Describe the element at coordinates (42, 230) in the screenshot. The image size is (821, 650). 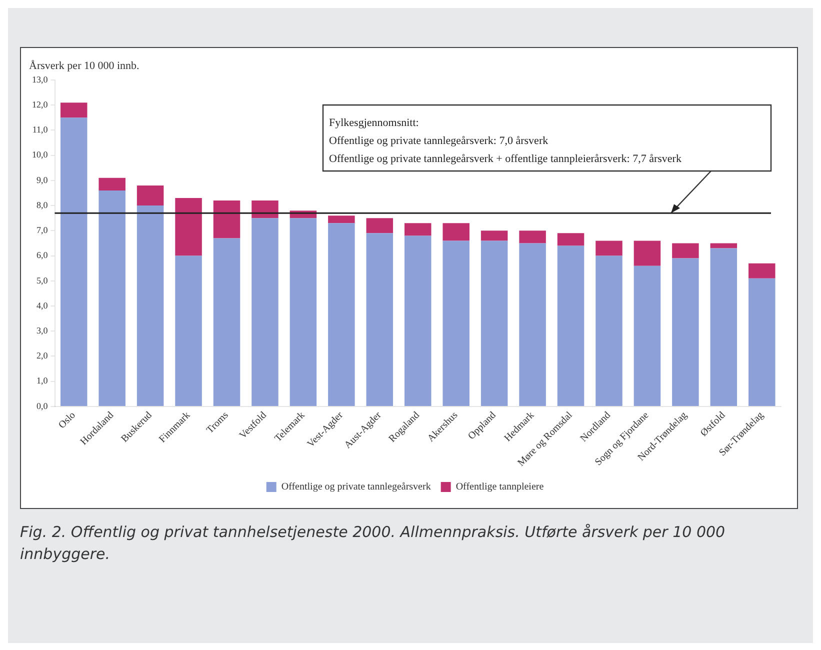
I see `y-tick-label: 7,0` at that location.